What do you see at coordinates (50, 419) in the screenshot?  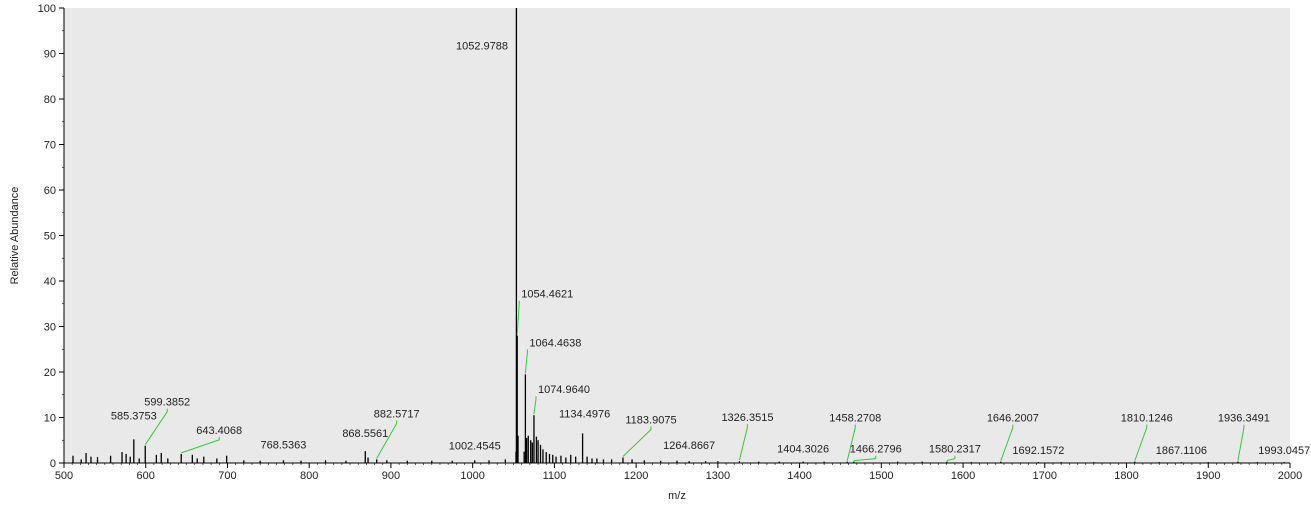 I see `y-tick-label: 10` at bounding box center [50, 419].